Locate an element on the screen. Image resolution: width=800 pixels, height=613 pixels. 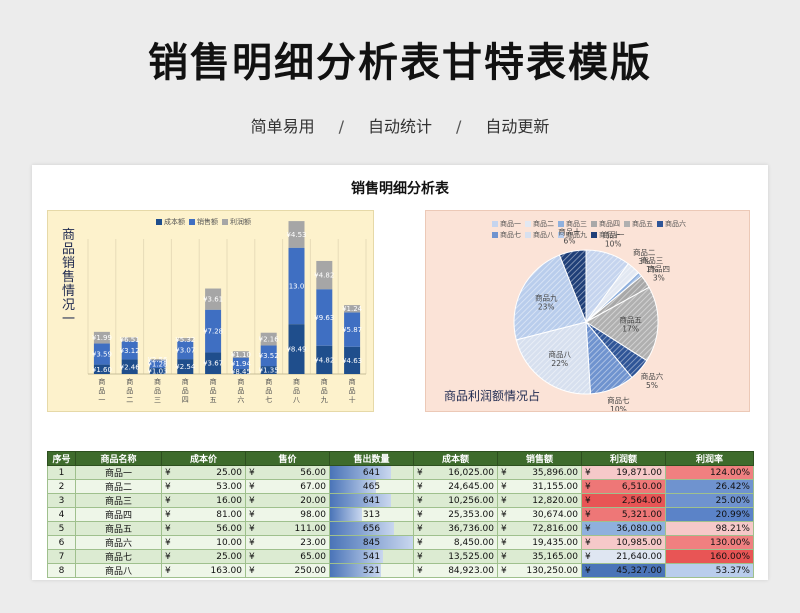
pie-slice-label: 商品六 is located at coordinates (652, 376).